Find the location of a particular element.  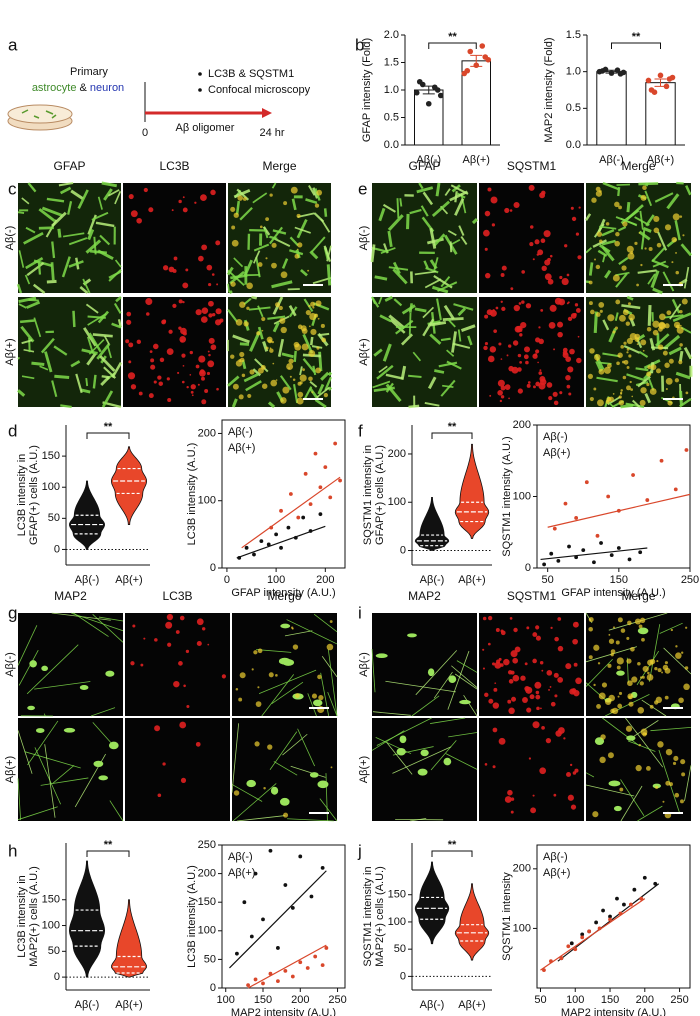

y-tick-label: 0.5 is located at coordinates (391, 117).